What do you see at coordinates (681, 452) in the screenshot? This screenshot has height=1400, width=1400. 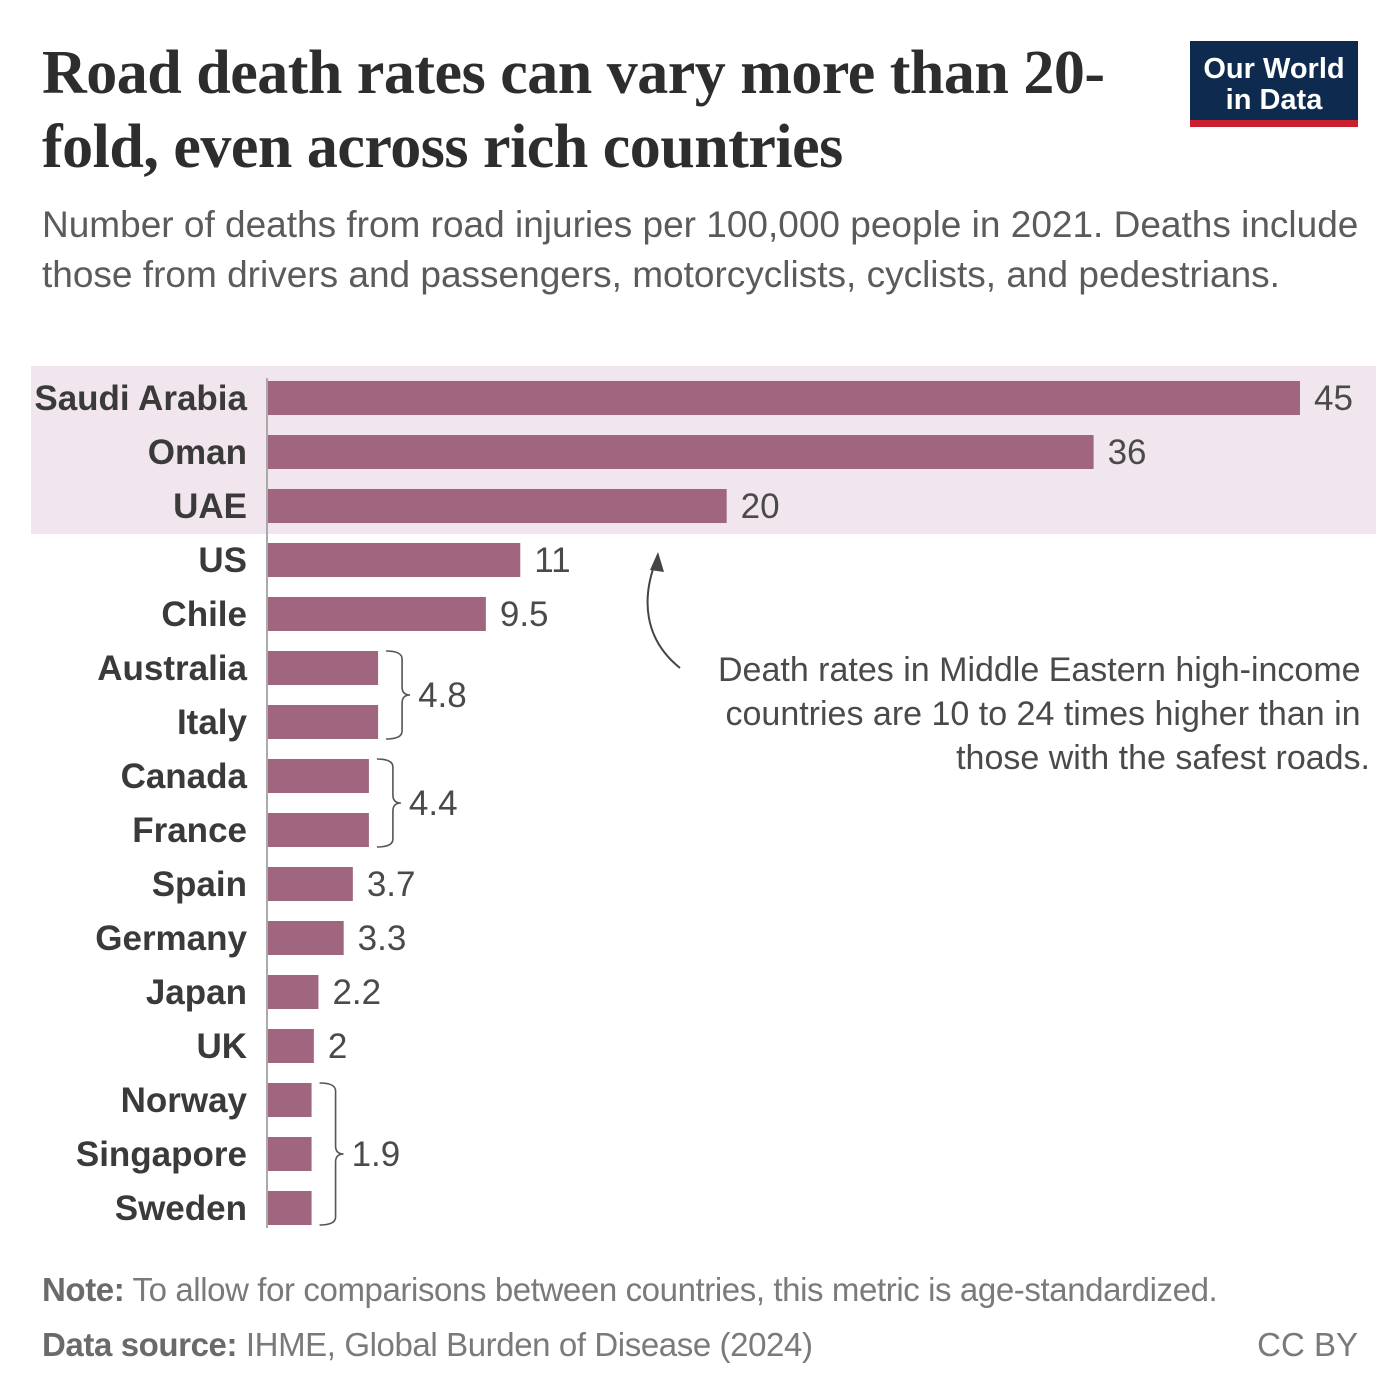 I see `bar-oman` at bounding box center [681, 452].